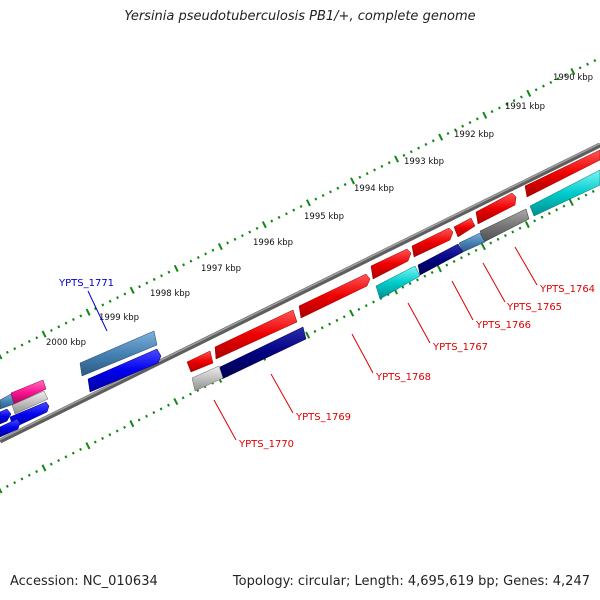  What do you see at coordinates (503, 325) in the screenshot?
I see `gene-label-ypts-1766: YPTS_1766` at bounding box center [503, 325].